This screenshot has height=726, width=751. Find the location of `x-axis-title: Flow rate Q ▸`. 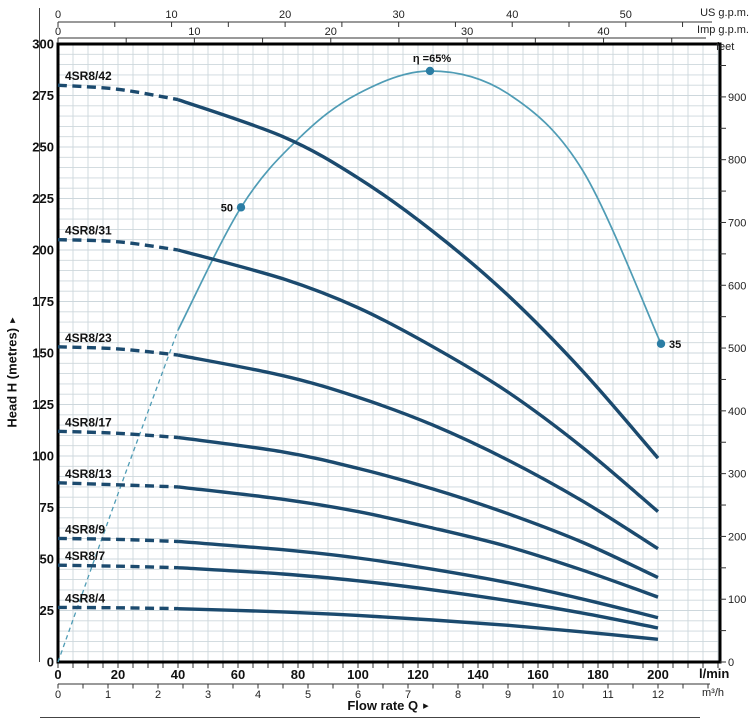

x-axis-title: Flow rate Q ▸ is located at coordinates (388, 705).